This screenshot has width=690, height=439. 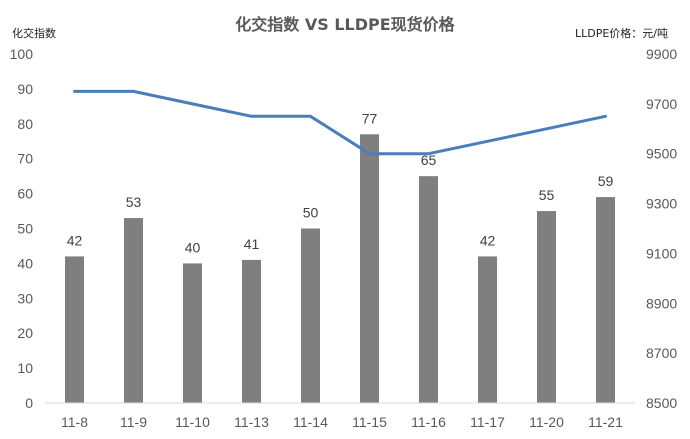 I want to click on left-tick-label: 90, so click(x=25, y=89).